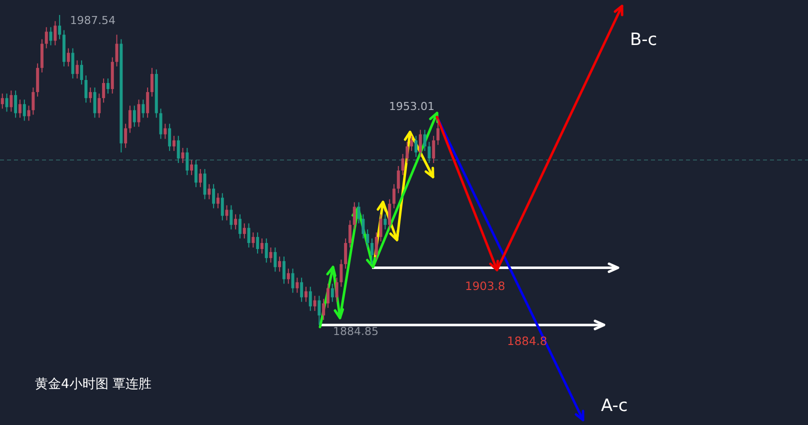 This screenshot has width=808, height=425. Describe the element at coordinates (614, 406) in the screenshot. I see `text: A-c` at that location.